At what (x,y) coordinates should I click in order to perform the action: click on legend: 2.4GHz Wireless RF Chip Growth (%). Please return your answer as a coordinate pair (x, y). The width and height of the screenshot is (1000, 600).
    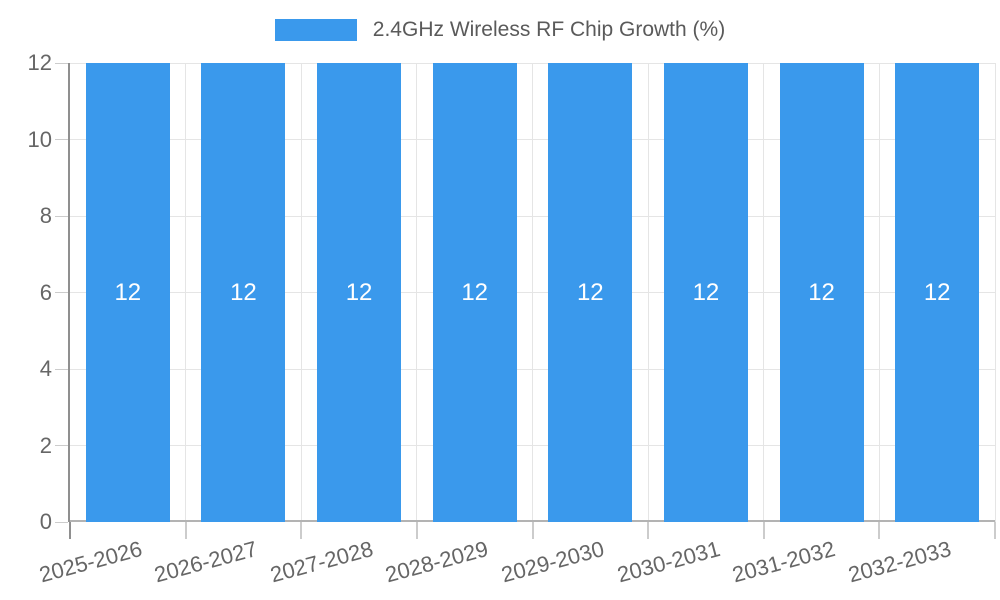
    Looking at the image, I should click on (500, 30).